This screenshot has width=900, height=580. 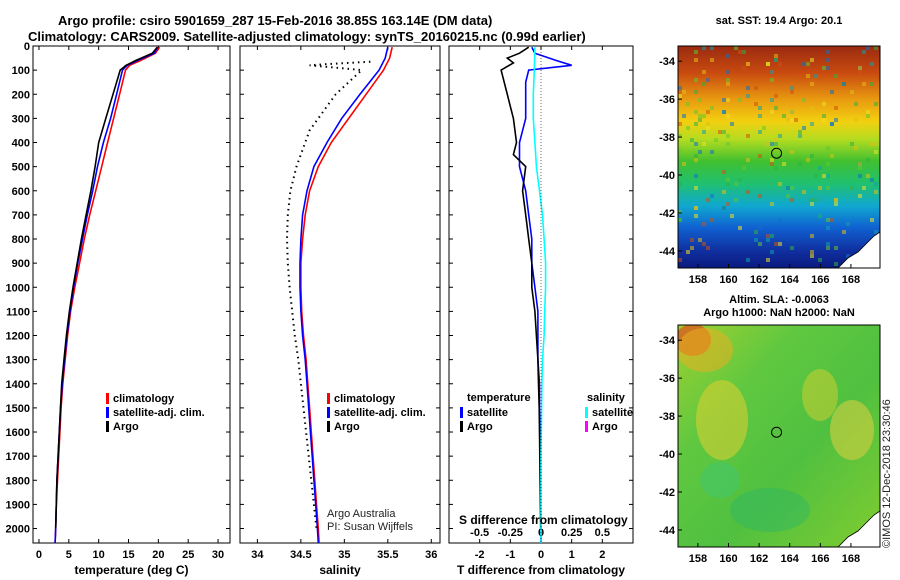 What do you see at coordinates (667, 62) in the screenshot?
I see `map-lat-label: -34` at bounding box center [667, 62].